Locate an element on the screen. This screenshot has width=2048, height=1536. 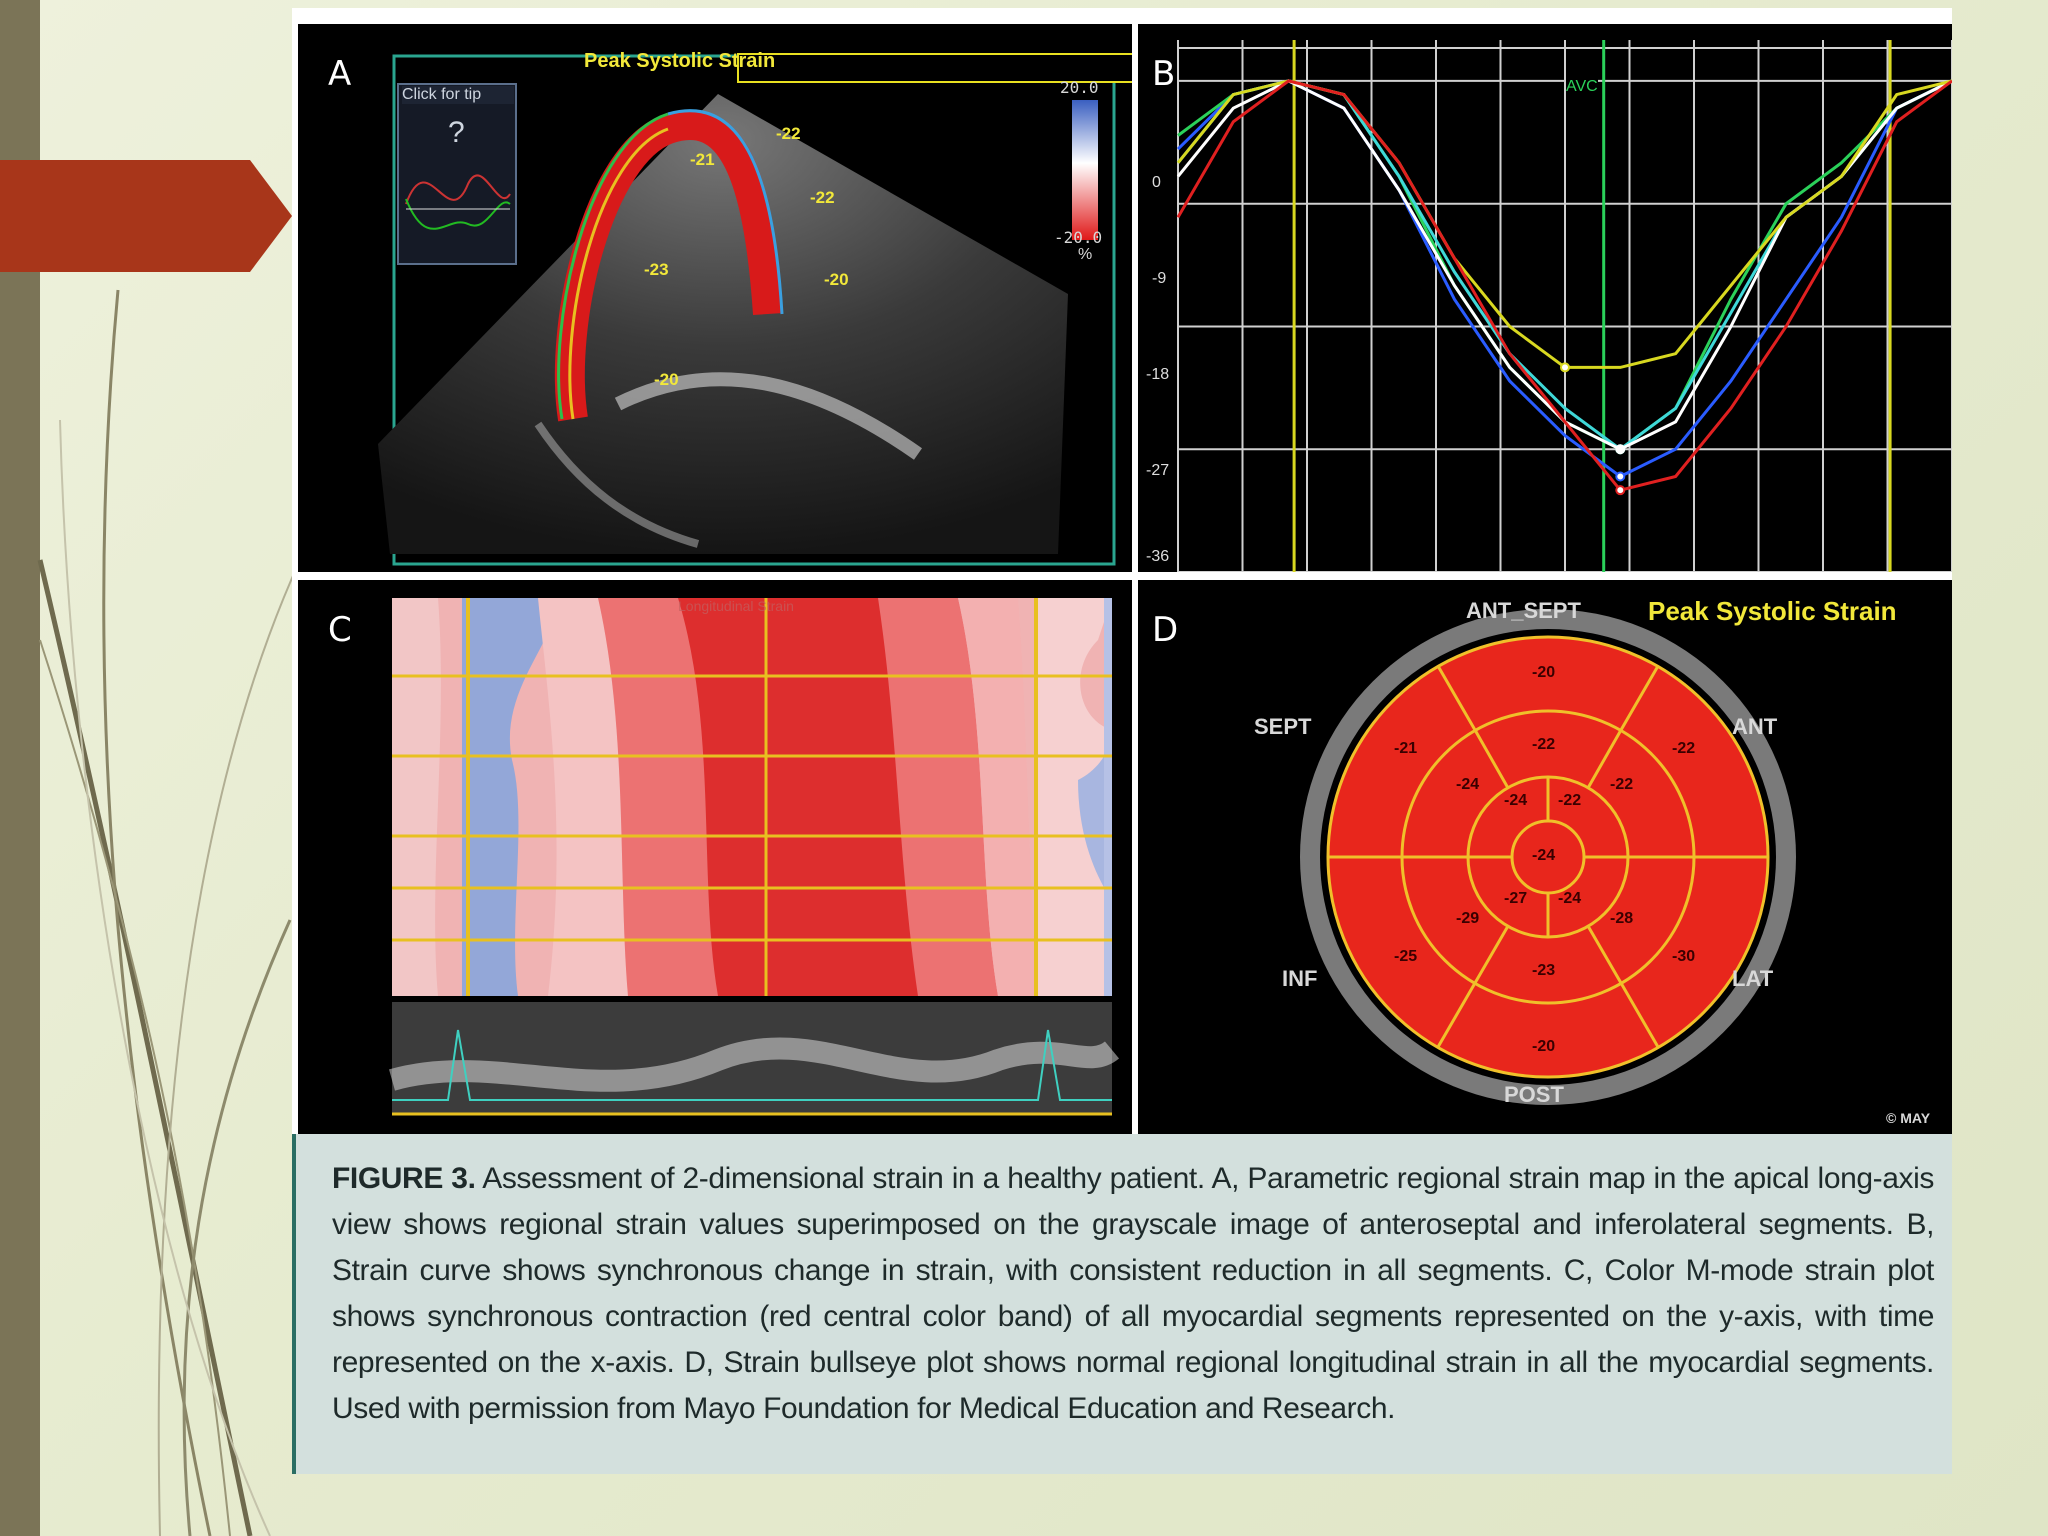
wall-label-ant: ANT is located at coordinates (1755, 726).